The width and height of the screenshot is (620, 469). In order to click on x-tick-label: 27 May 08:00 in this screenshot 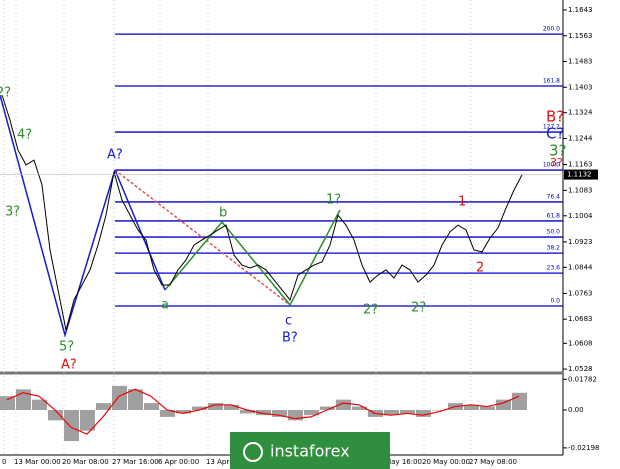, I will do `click(493, 462)`.